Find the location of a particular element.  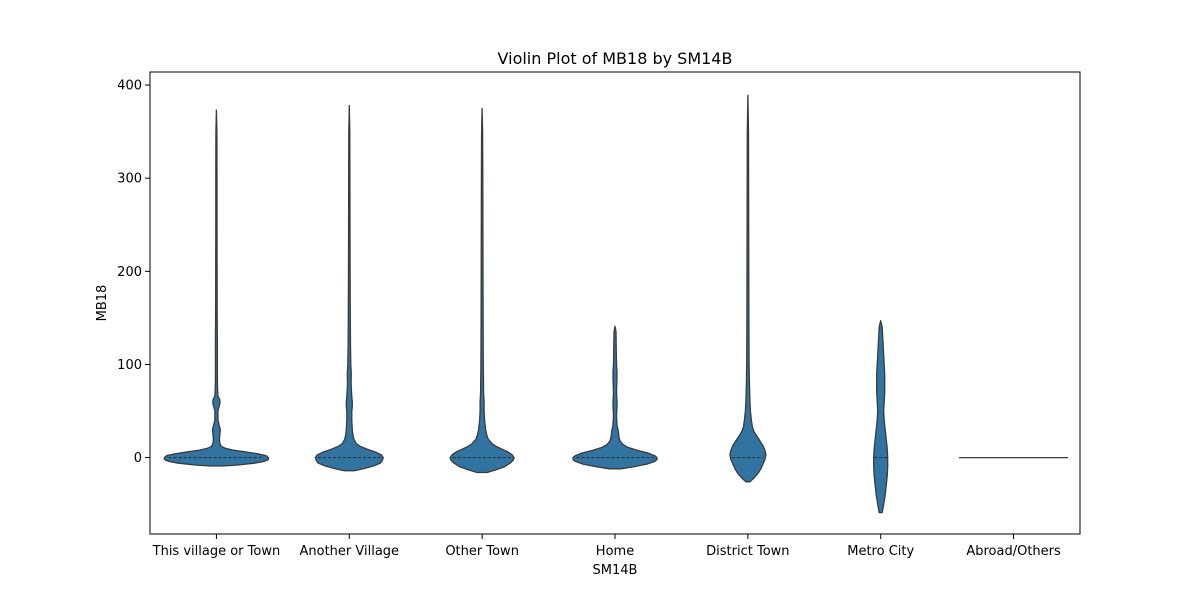

violin-other-town is located at coordinates (482, 290).